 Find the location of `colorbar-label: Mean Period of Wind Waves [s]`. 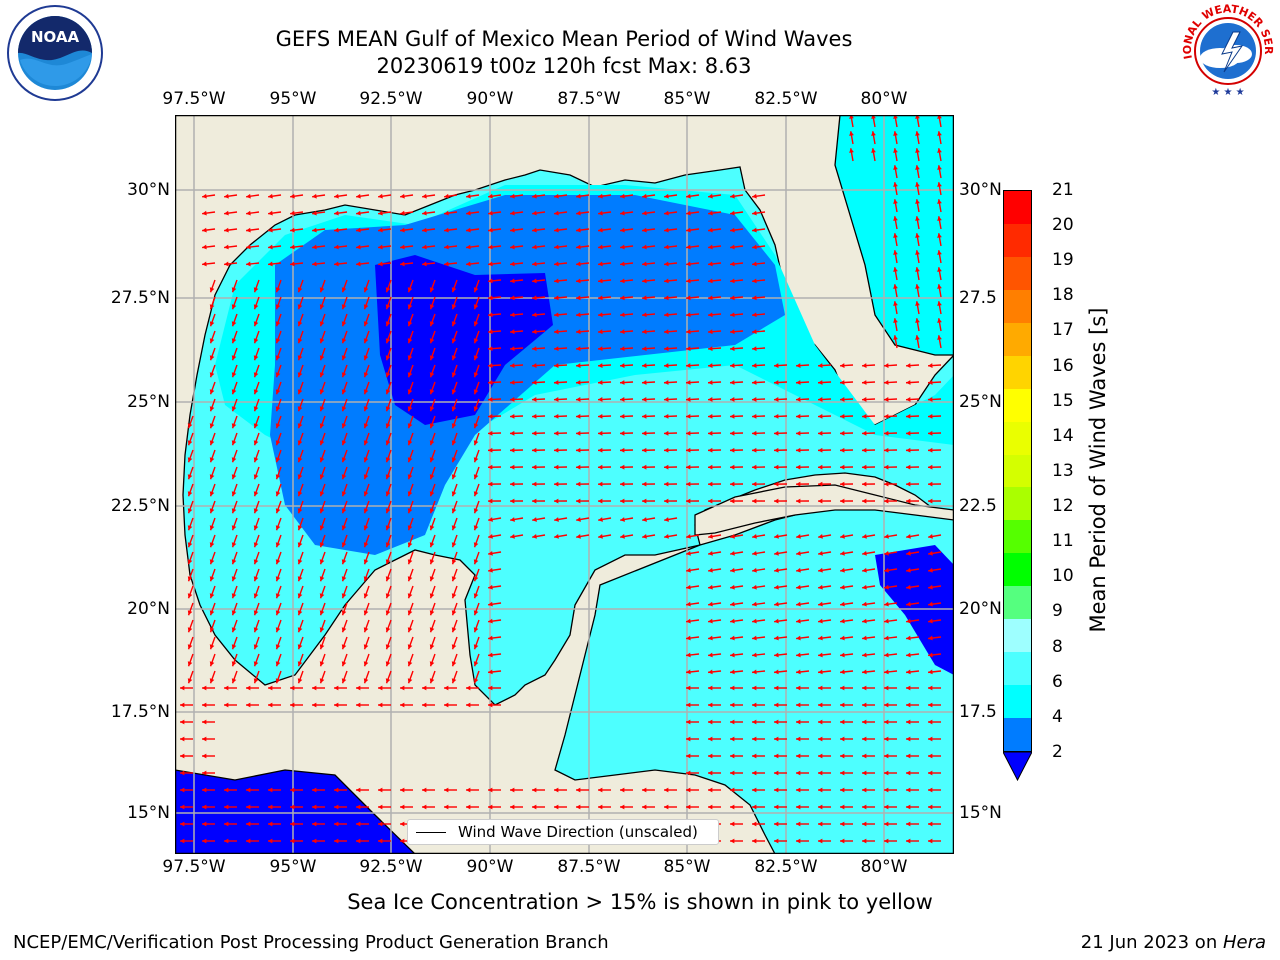

colorbar-label: Mean Period of Wind Waves [s] is located at coordinates (1098, 470).